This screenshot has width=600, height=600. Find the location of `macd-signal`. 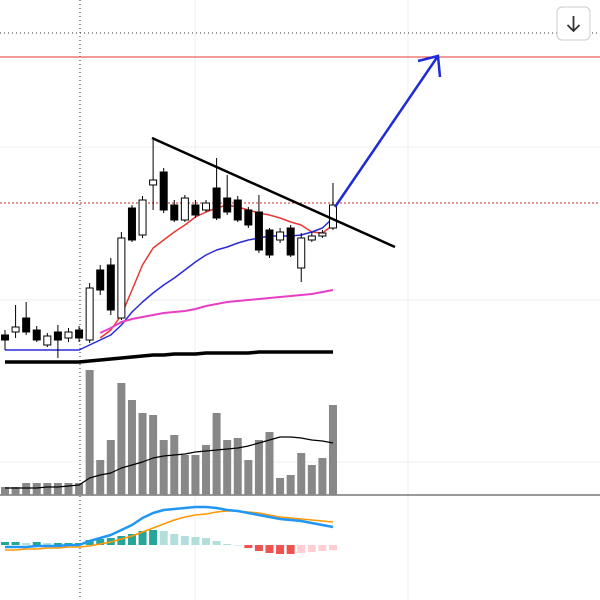

macd-signal is located at coordinates (169, 530).